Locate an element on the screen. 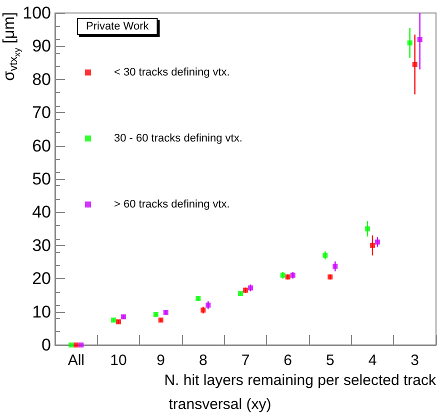 The image size is (440, 419). legend-label: 30 - 60 tracks defining vtx. is located at coordinates (178, 138).